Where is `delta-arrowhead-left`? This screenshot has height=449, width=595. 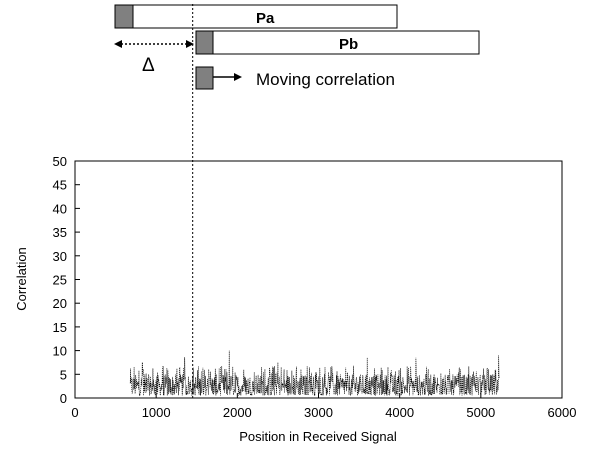
delta-arrowhead-left is located at coordinates (118, 44).